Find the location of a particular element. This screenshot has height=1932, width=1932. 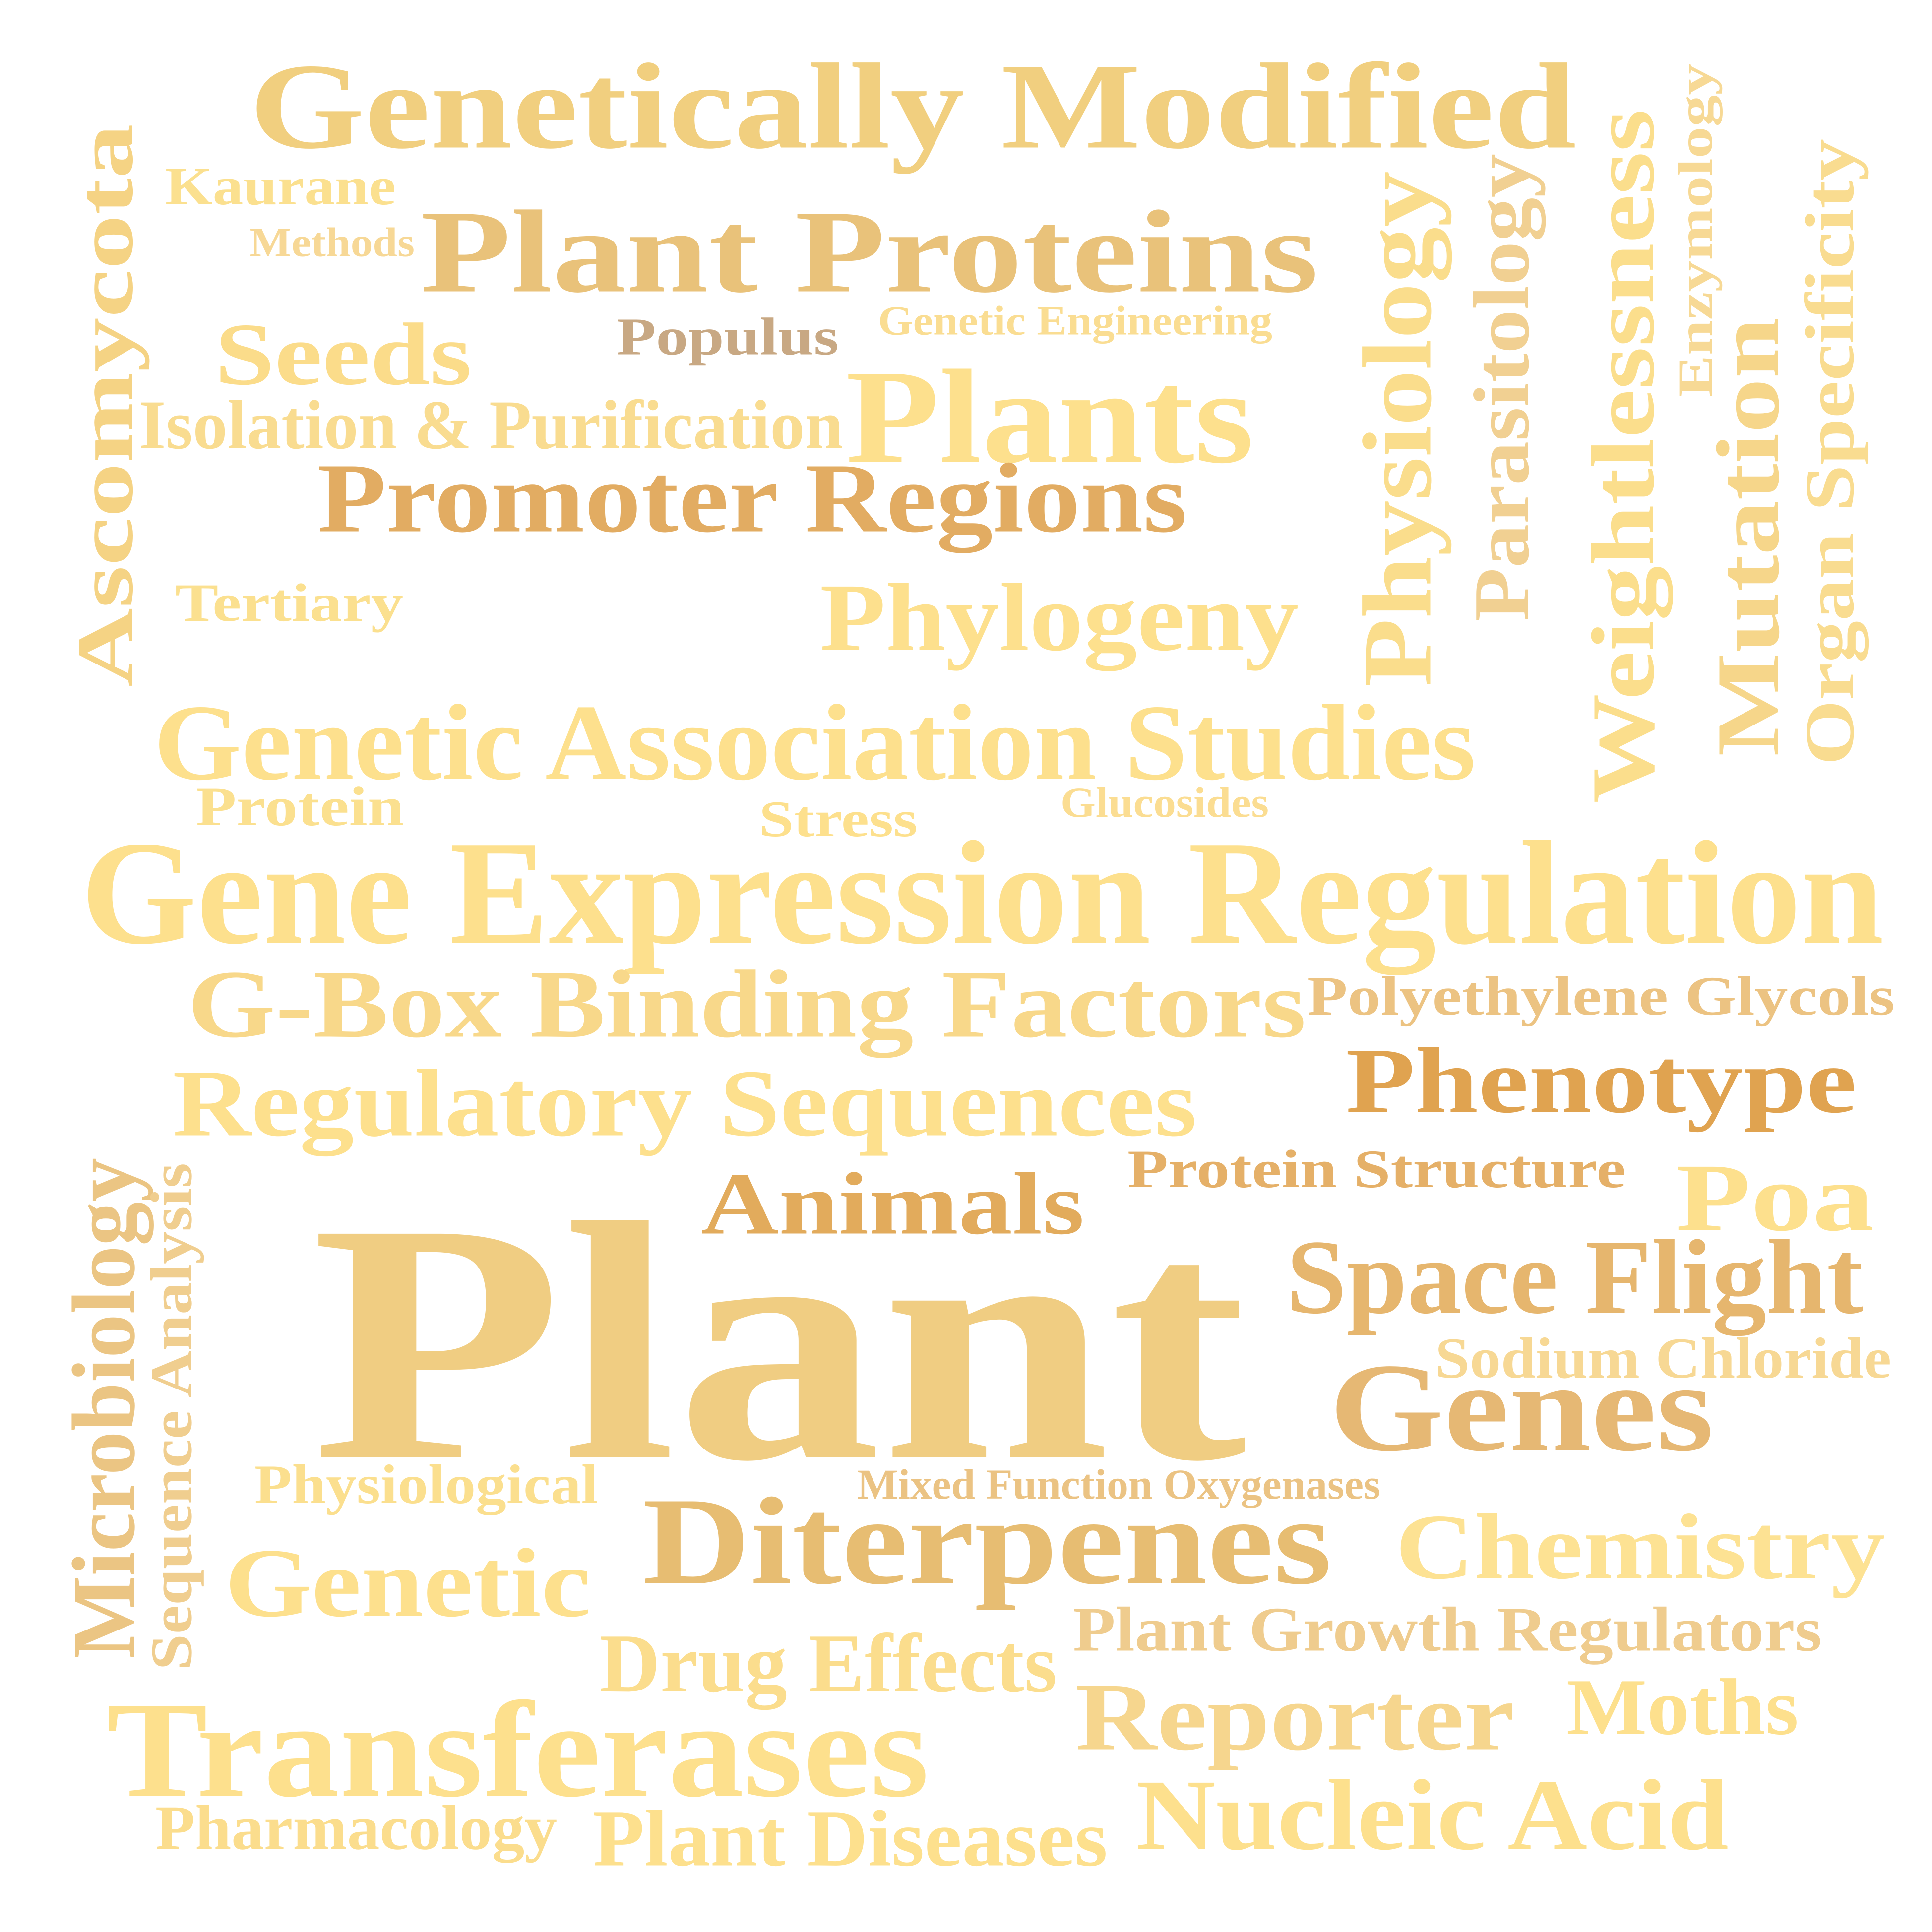

word-physiological: Physiological is located at coordinates (426, 1484).